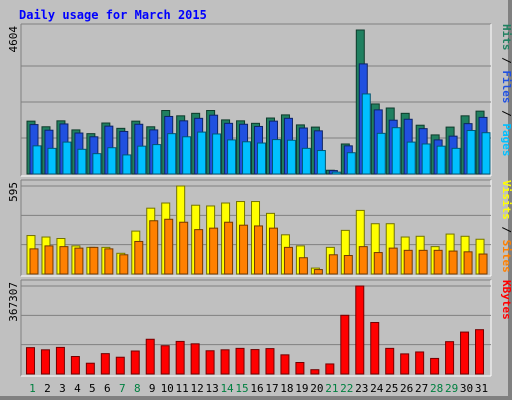  Describe the element at coordinates (301, 388) in the screenshot. I see `x-tick-label-day-19: 19` at that location.